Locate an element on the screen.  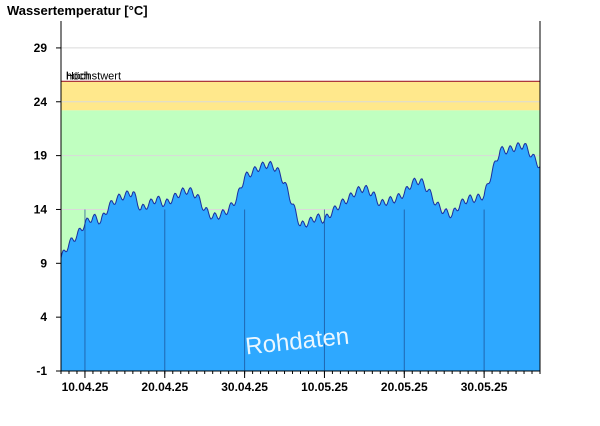
x-tick-label: 10.05.25 is located at coordinates (324, 387).